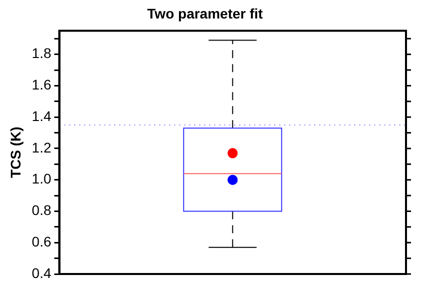 This screenshot has height=292, width=426. What do you see at coordinates (205, 13) in the screenshot?
I see `chart-title: Two parameter fit` at bounding box center [205, 13].